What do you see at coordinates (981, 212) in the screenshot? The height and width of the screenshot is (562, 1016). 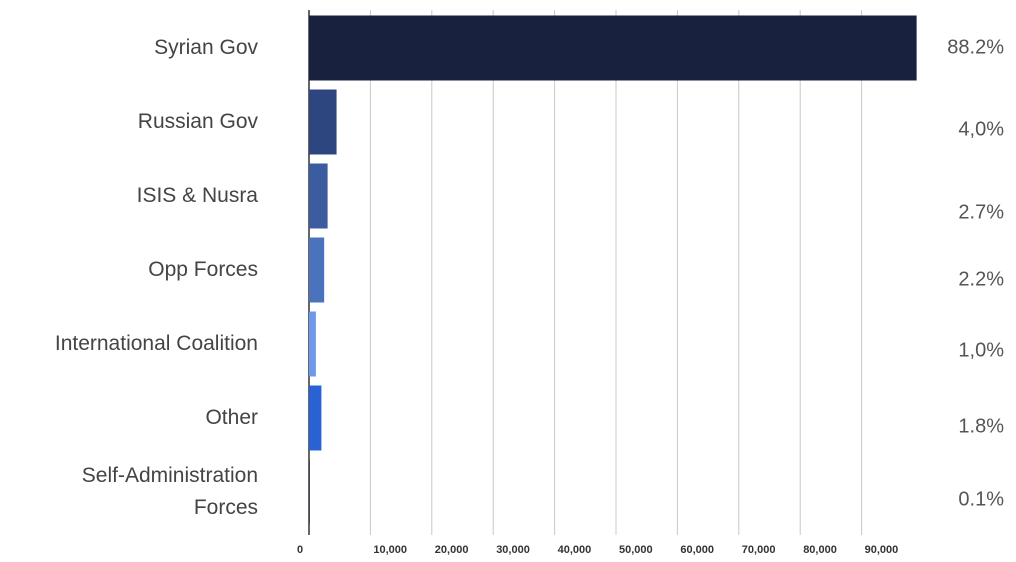 I see `value-label: 2.7%` at bounding box center [981, 212].